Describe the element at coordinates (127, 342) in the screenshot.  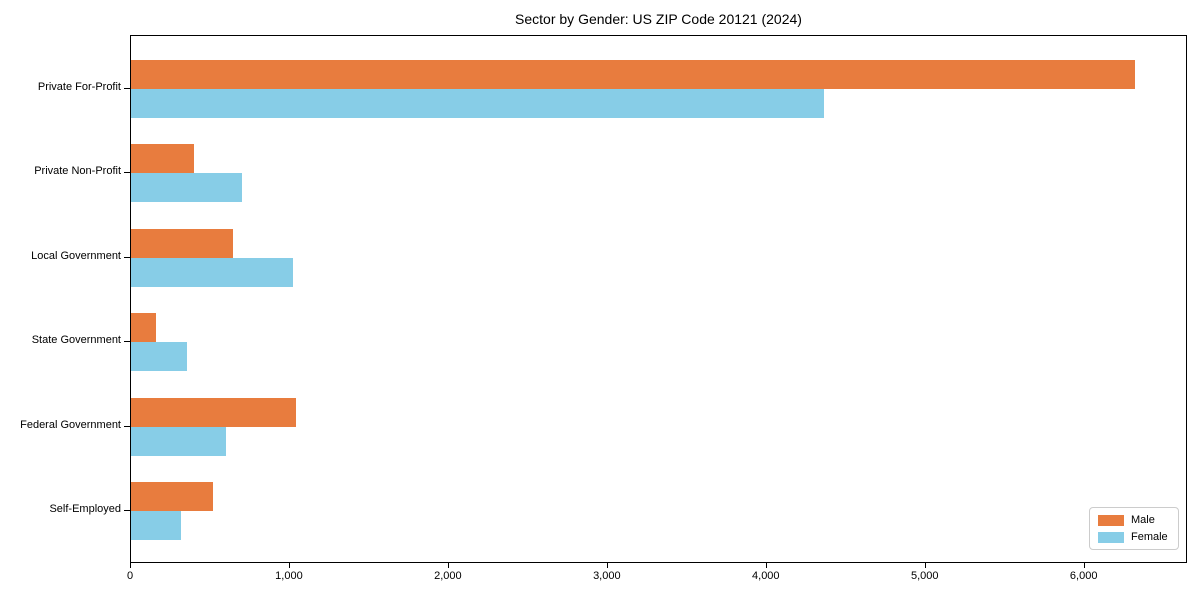
I see `y-tick-mark-state-government` at that location.